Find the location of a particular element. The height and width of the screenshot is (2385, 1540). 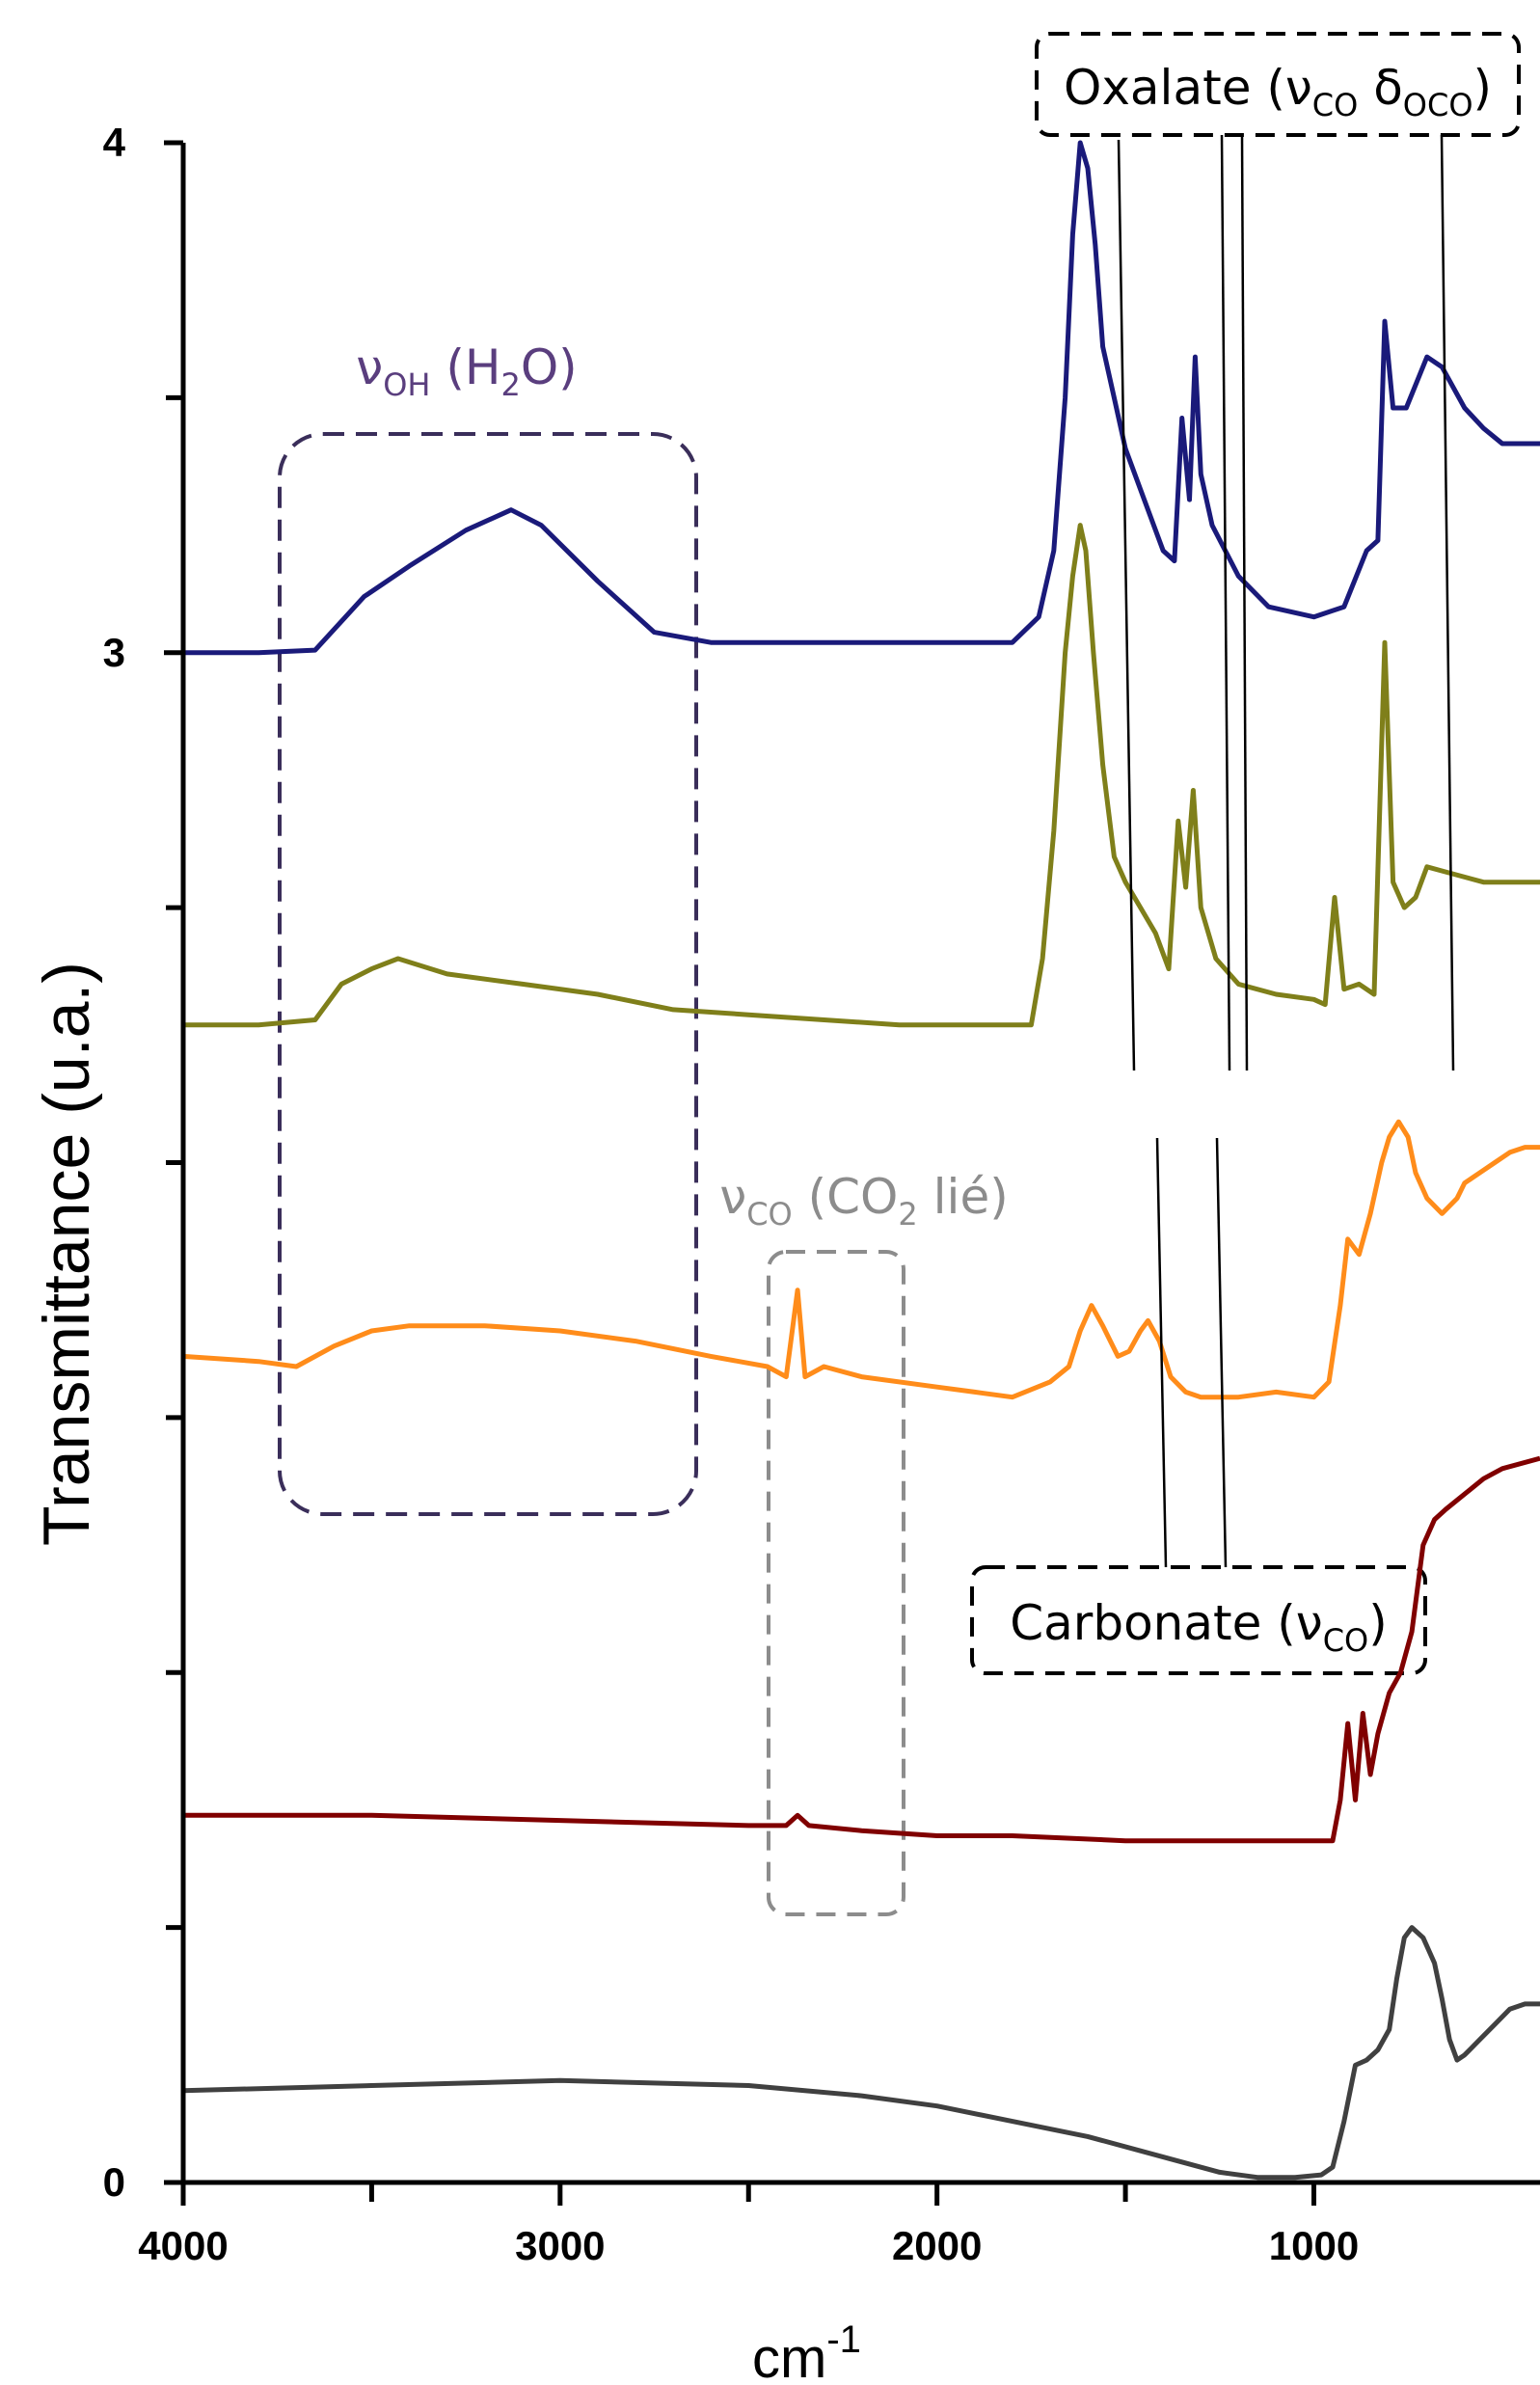

x-axis-label: cm-1 is located at coordinates (806, 2351).